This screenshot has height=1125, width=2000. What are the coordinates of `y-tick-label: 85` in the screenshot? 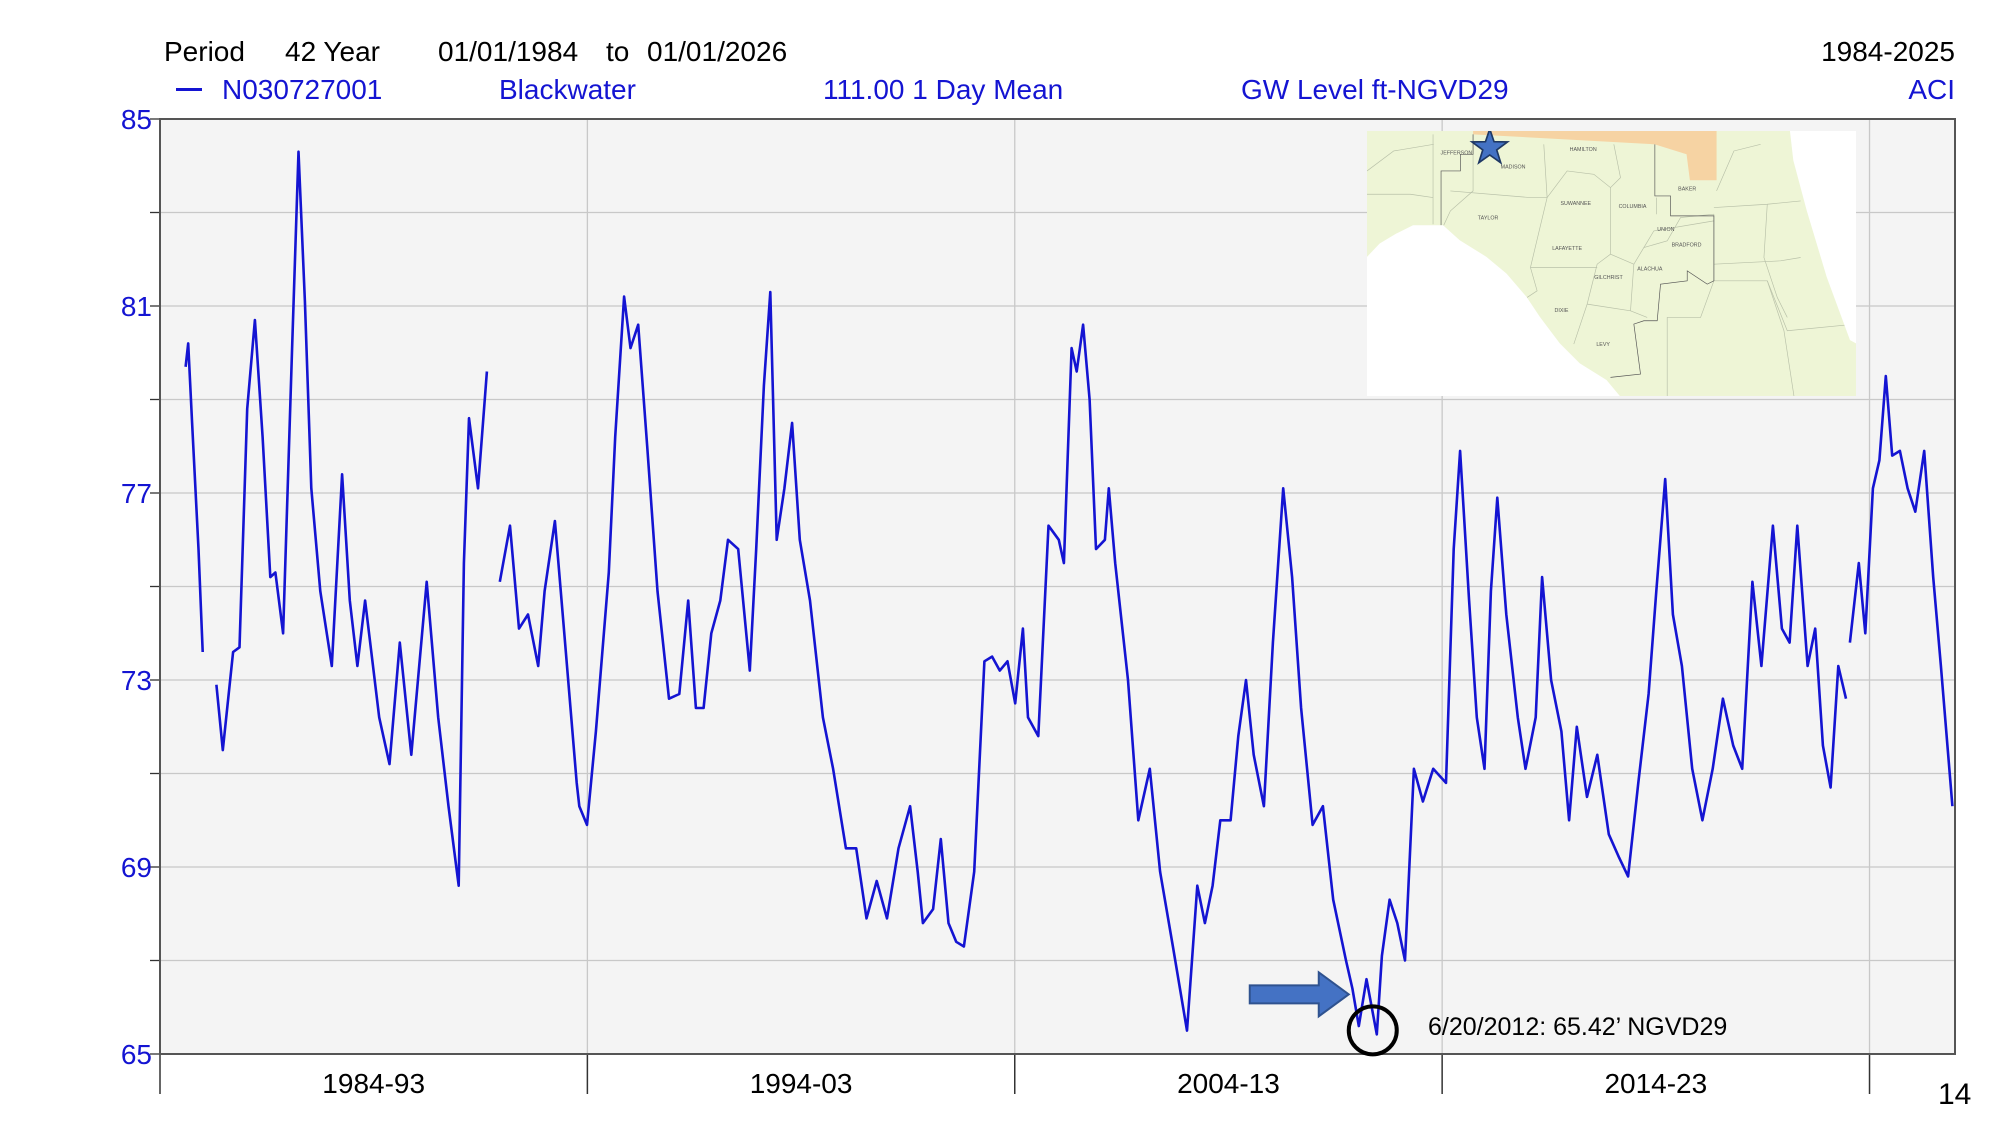 It's located at (136, 119).